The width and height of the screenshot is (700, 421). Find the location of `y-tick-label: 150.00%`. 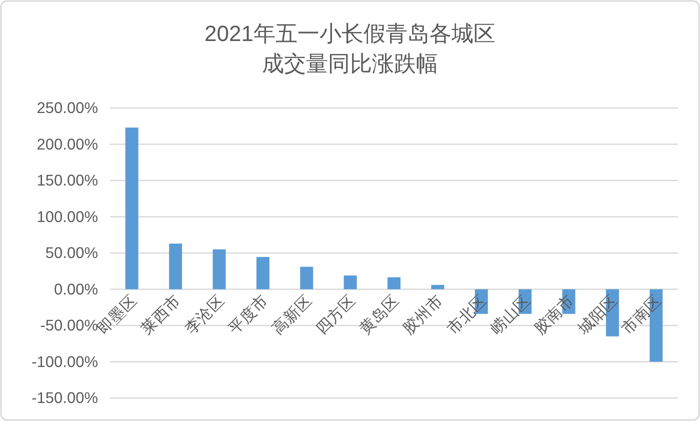

y-tick-label: 150.00% is located at coordinates (67, 181).